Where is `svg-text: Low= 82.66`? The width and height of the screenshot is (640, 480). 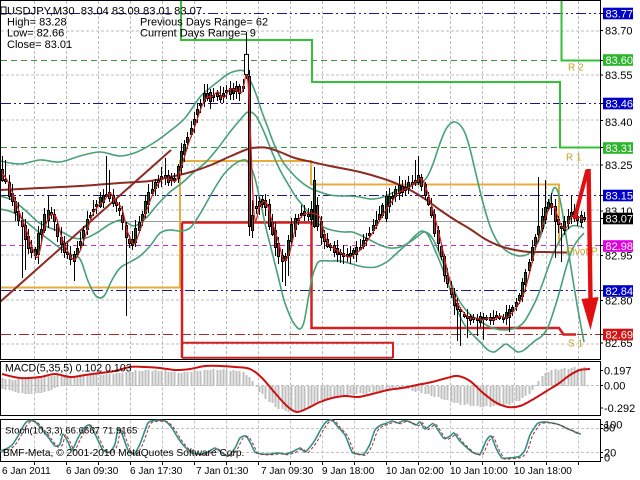 svg-text: Low= 82.66 is located at coordinates (35, 34).